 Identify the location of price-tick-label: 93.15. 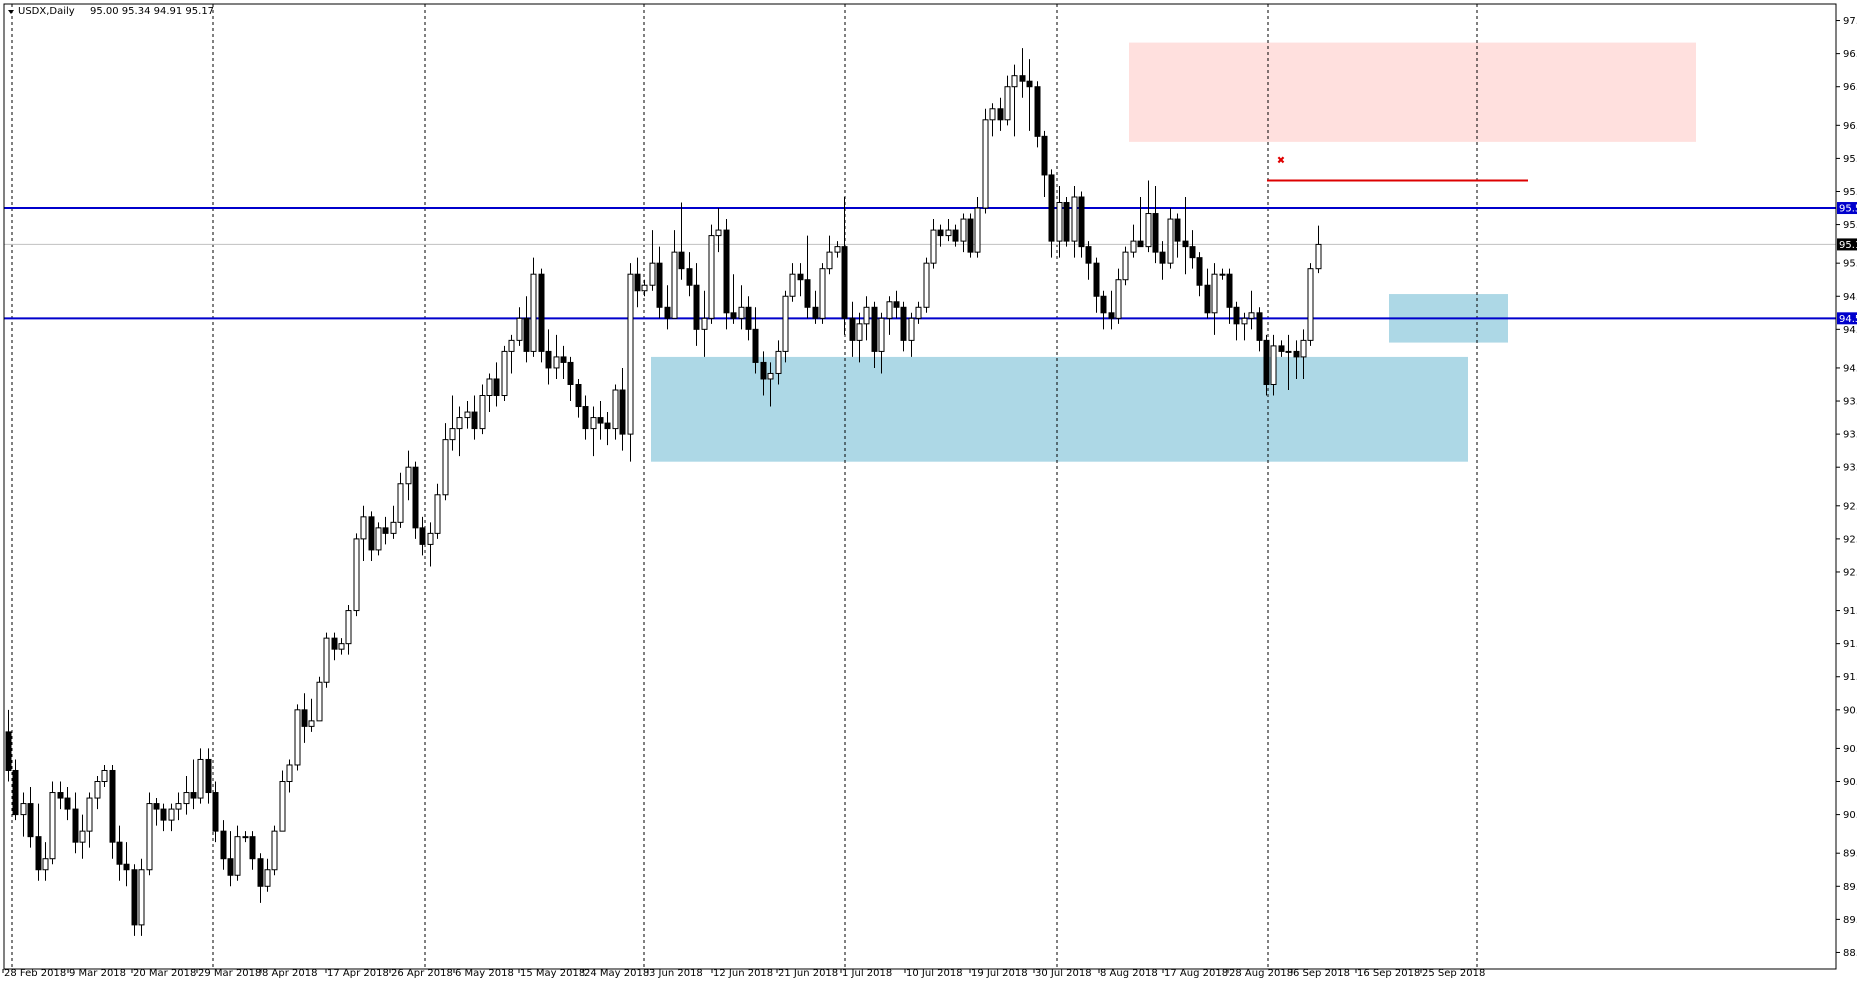
(1850, 468).